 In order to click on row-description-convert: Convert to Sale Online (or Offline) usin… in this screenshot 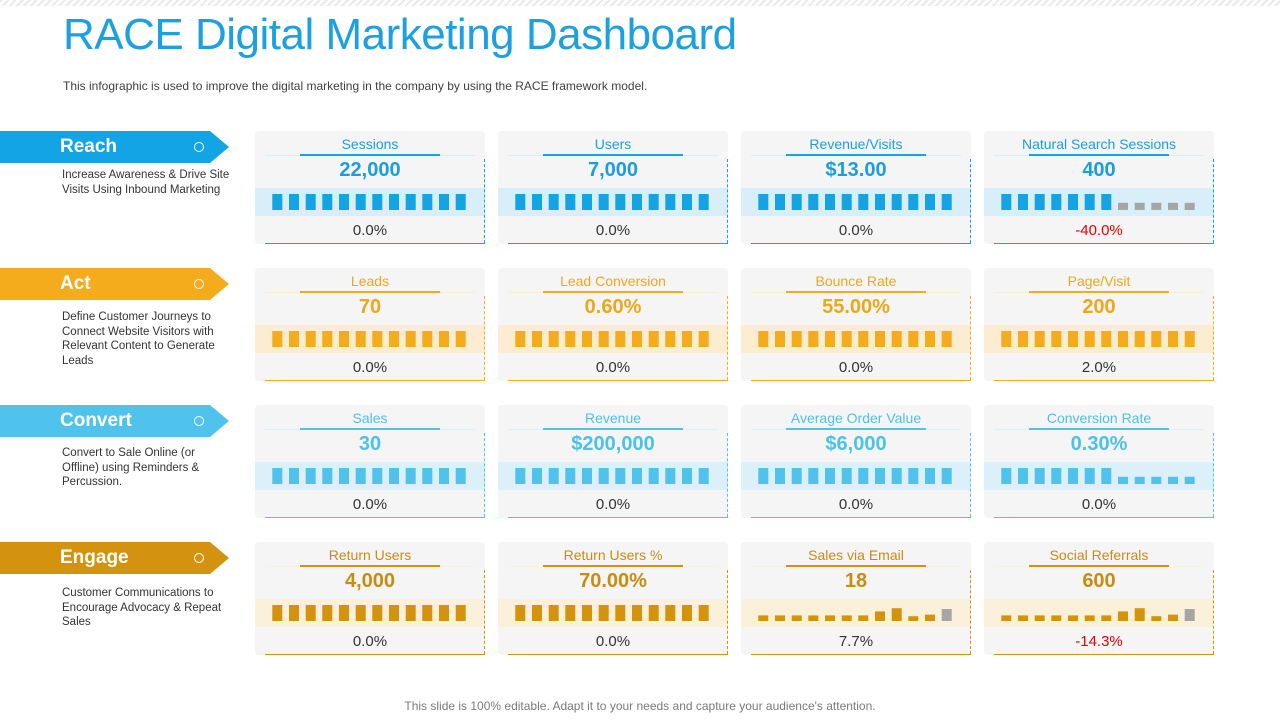, I will do `click(131, 467)`.